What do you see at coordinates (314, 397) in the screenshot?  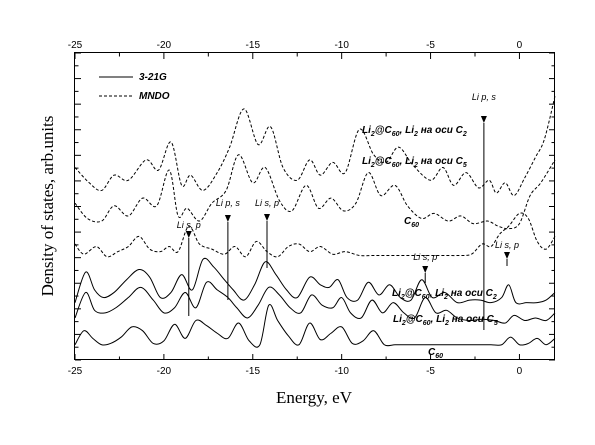 I see `x-axis-title: Energy, eV` at bounding box center [314, 397].